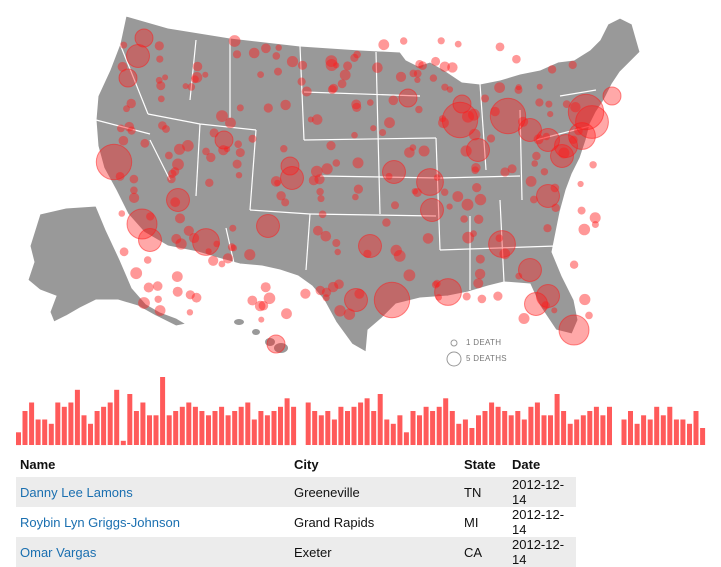  I want to click on marker-salt-lake-city, so click(224, 140).